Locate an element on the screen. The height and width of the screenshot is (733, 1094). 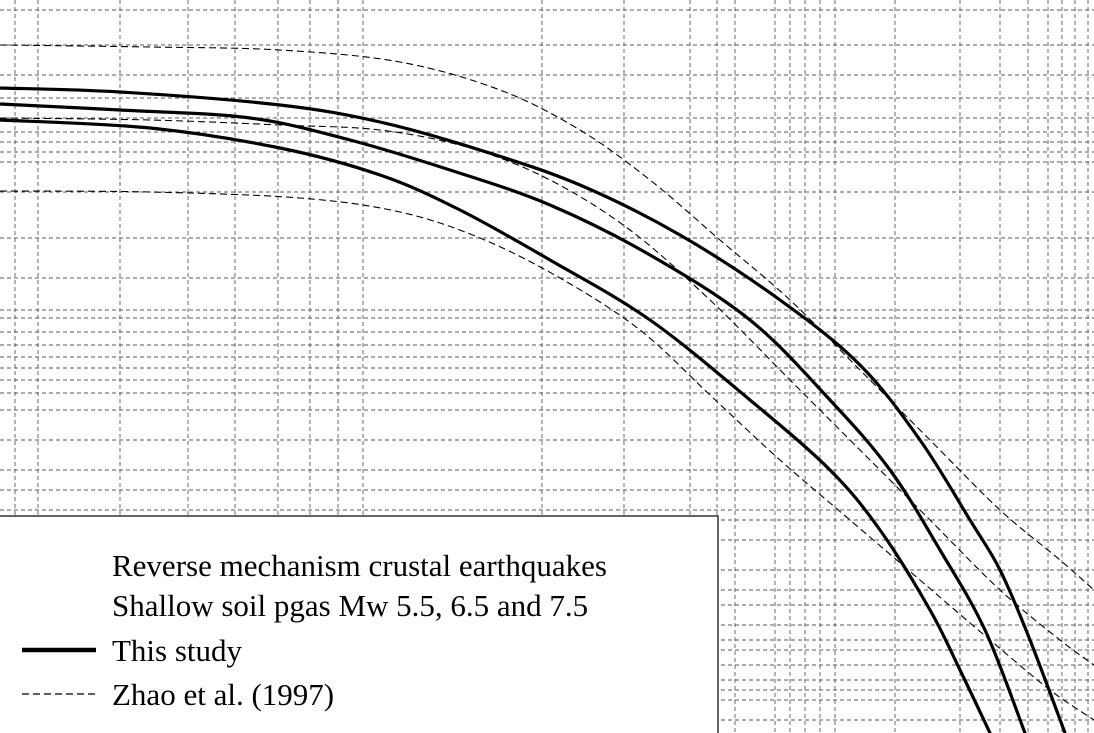
legend-annotation-line-1: Reverse mechanism crustal earthquakes is located at coordinates (359, 565).